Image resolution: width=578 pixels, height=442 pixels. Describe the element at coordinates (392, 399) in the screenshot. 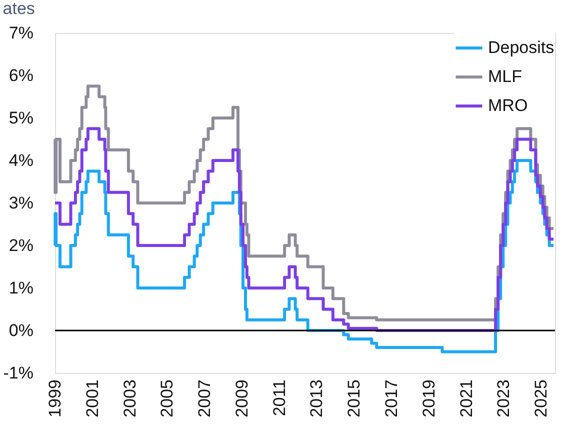

I see `x-tick-label: 2017` at that location.